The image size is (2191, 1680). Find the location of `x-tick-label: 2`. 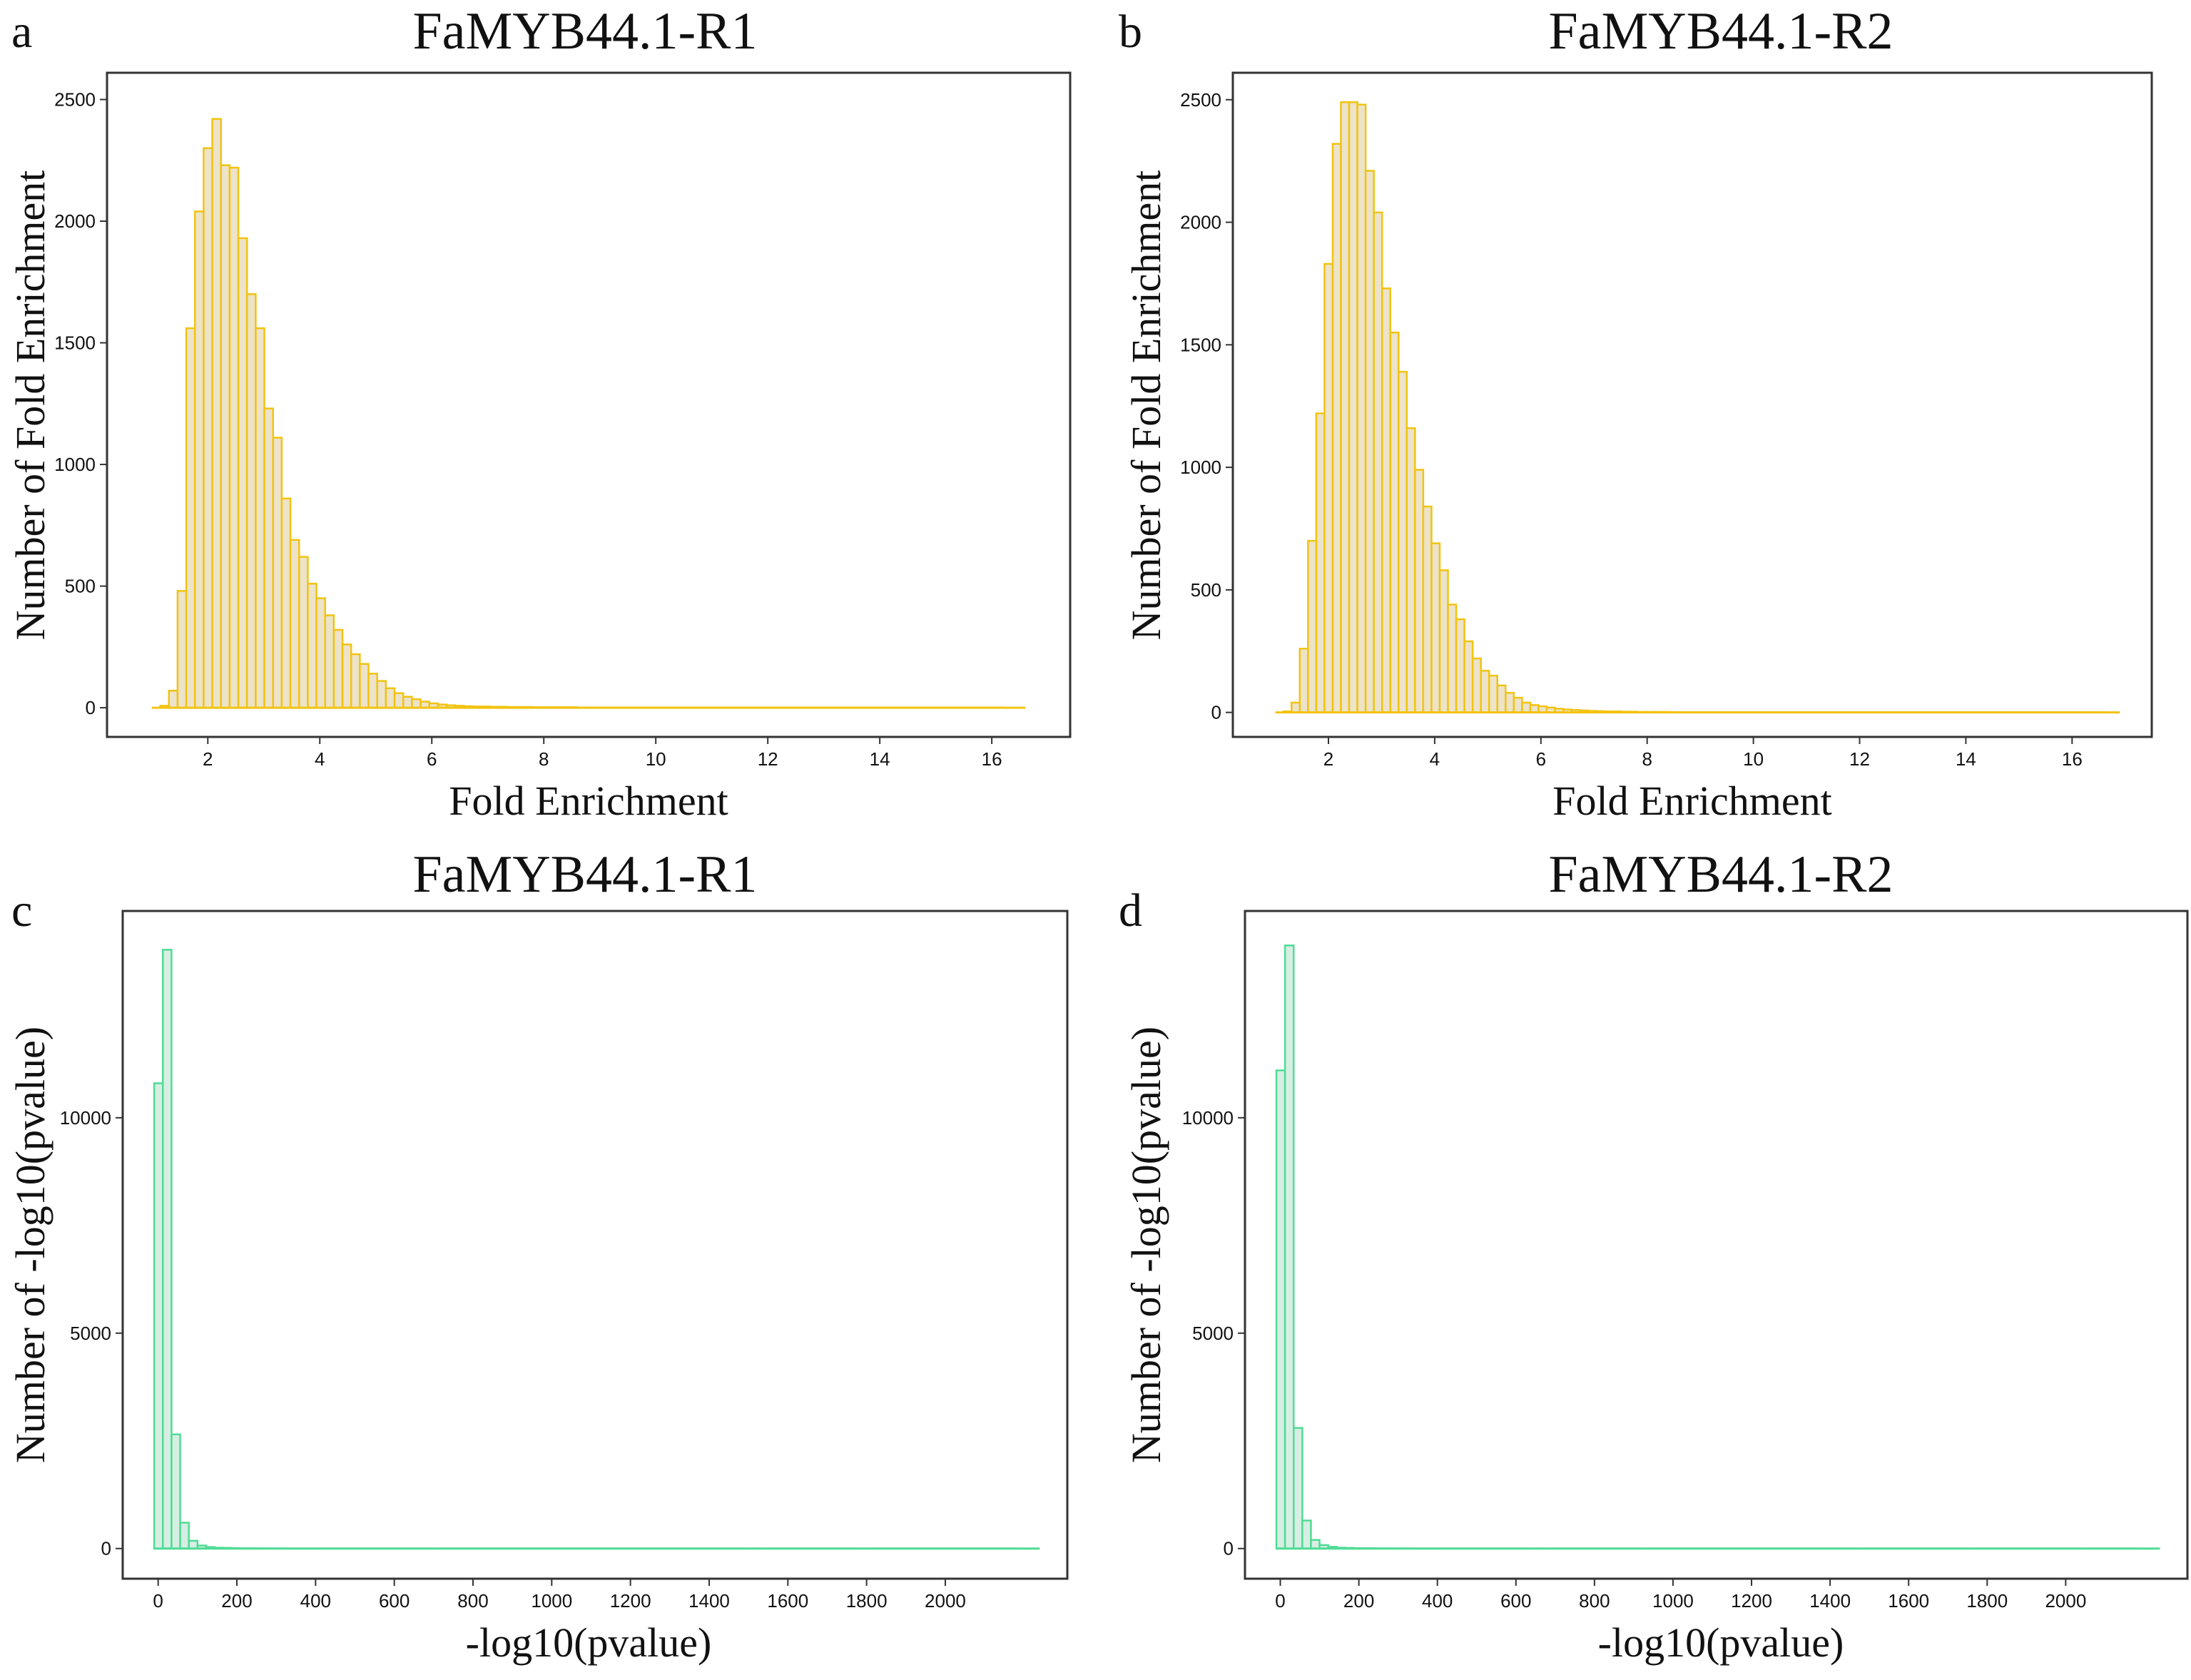

x-tick-label: 2 is located at coordinates (208, 759).